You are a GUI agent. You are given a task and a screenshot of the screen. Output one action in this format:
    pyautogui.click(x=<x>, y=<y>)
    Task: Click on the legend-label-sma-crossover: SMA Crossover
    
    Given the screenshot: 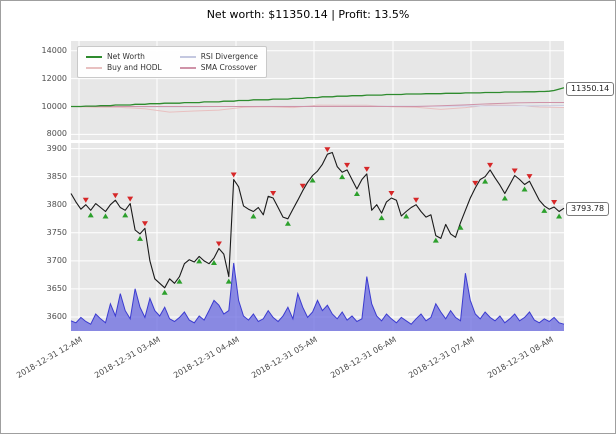 What is the action you would take?
    pyautogui.click(x=228, y=67)
    